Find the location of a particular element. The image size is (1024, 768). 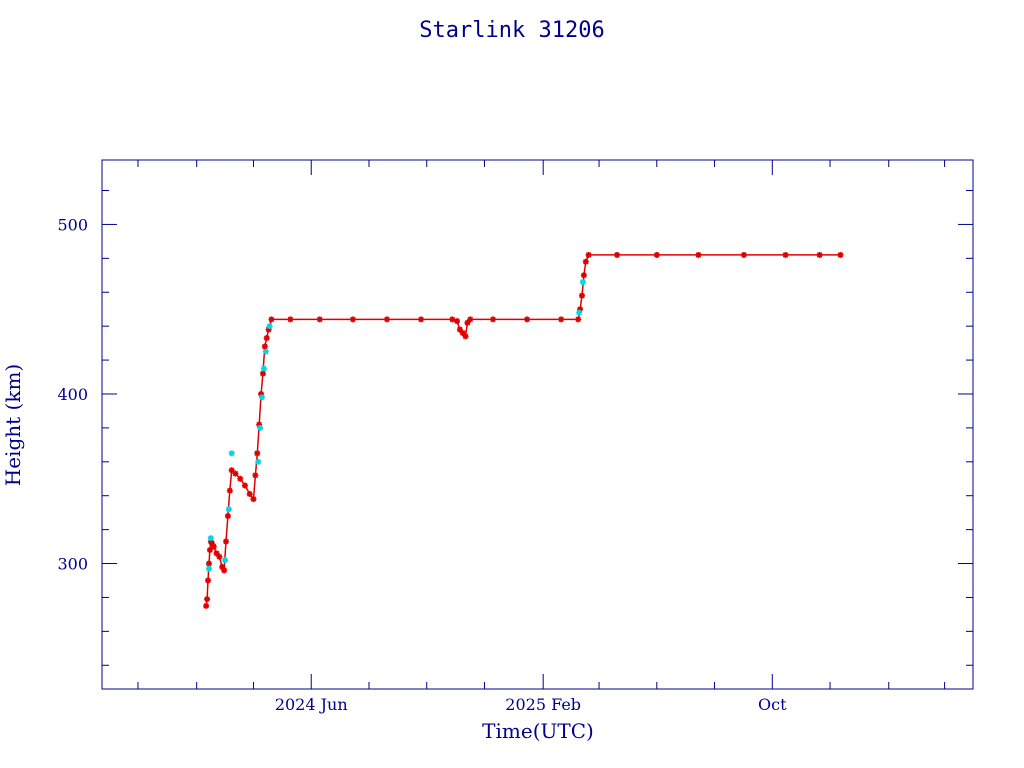

y-tick-label: 500 is located at coordinates (72, 224).